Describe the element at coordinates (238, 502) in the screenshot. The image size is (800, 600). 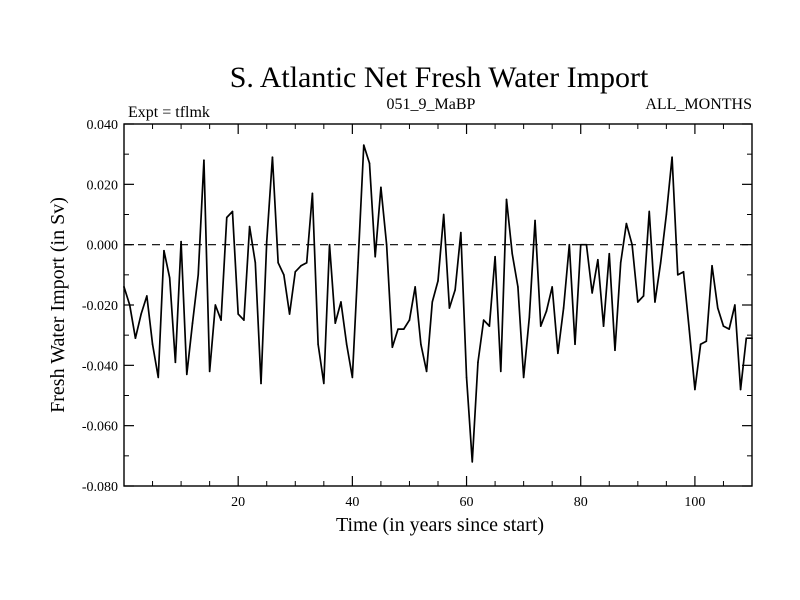
I see `x-tick-label: 20` at that location.